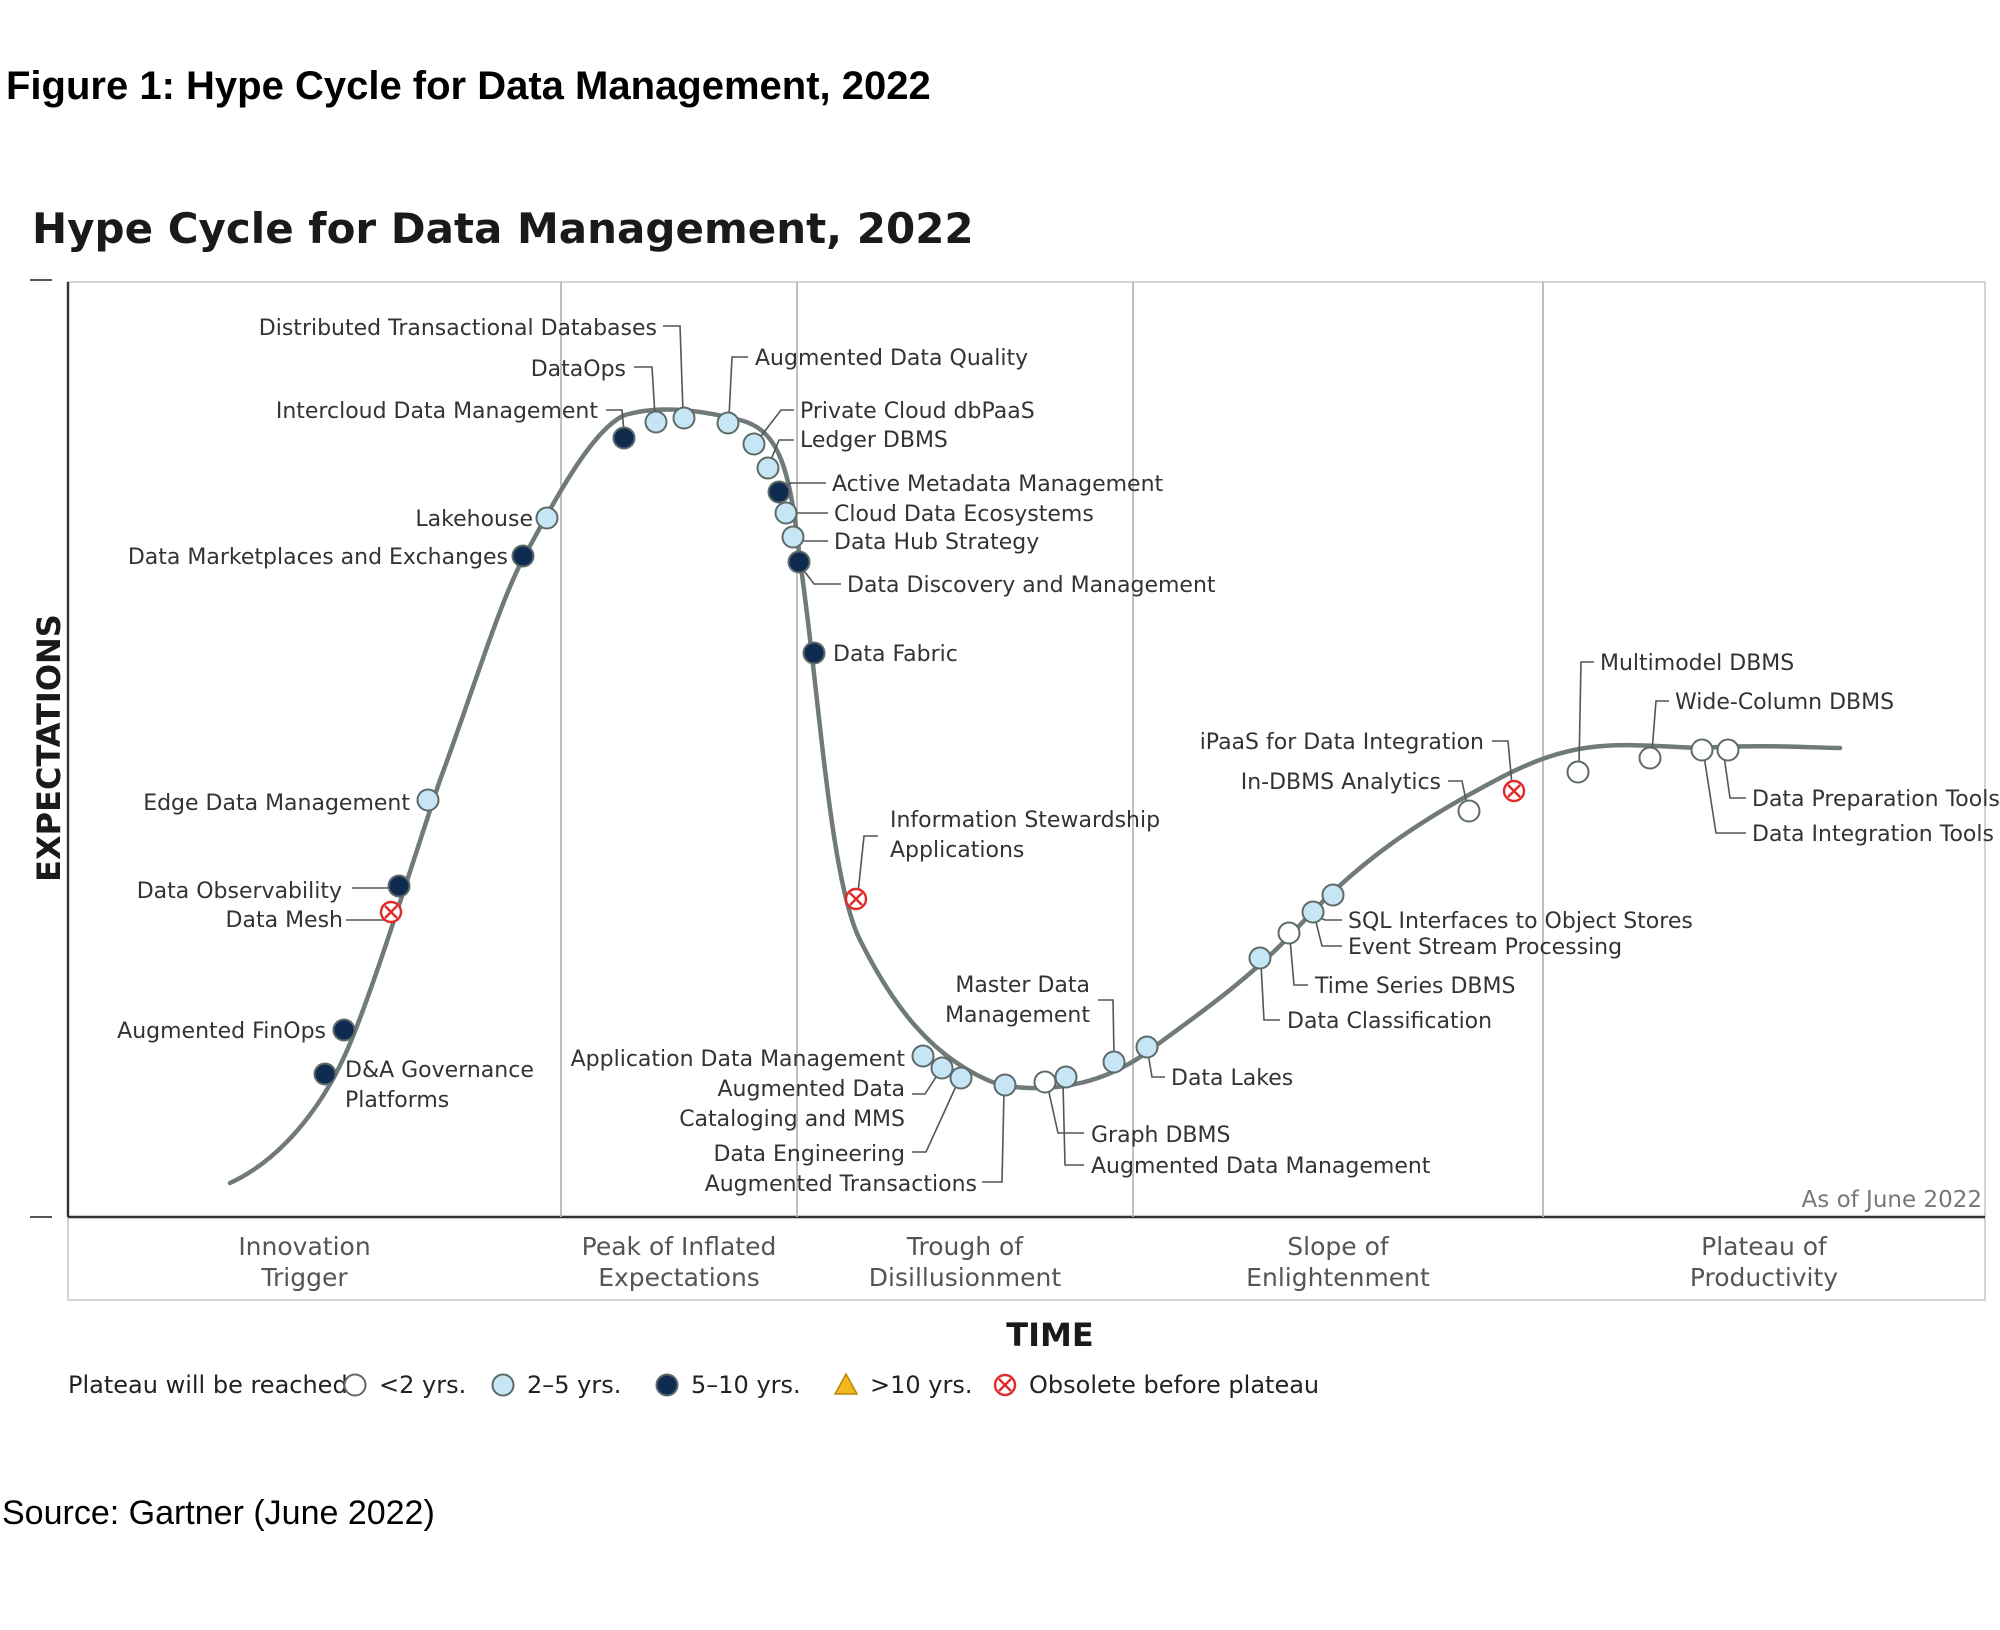  I want to click on label-application-data-management: Application Data Management, so click(738, 1059).